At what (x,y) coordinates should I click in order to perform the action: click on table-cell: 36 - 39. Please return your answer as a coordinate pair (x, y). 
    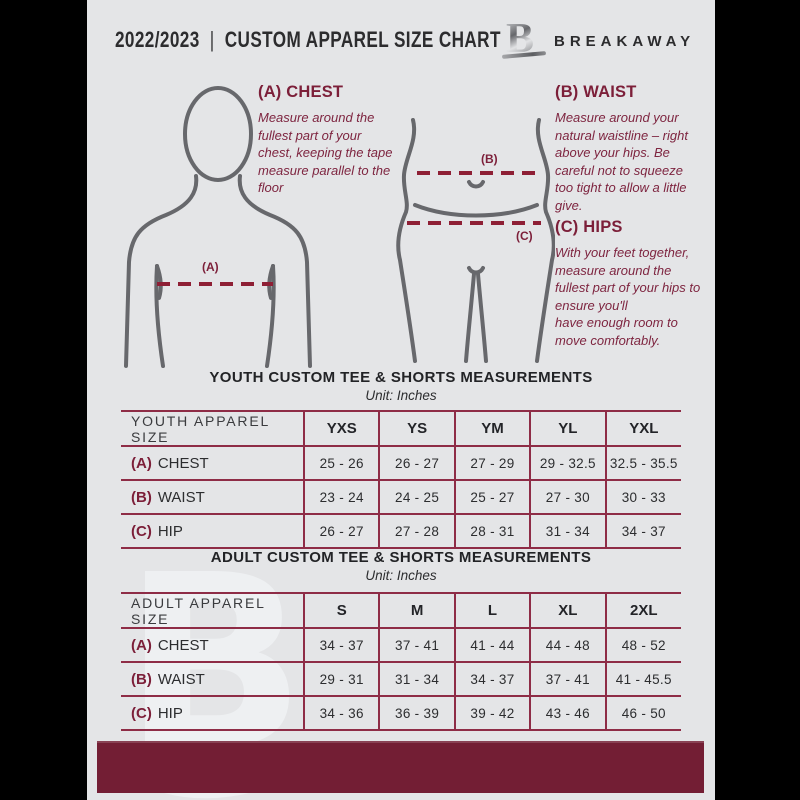
    Looking at the image, I should click on (416, 713).